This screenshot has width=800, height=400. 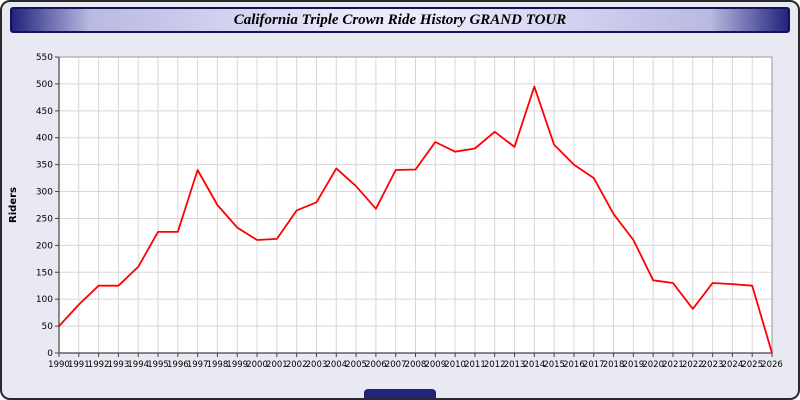 What do you see at coordinates (673, 365) in the screenshot?
I see `x-tick-label: 2021` at bounding box center [673, 365].